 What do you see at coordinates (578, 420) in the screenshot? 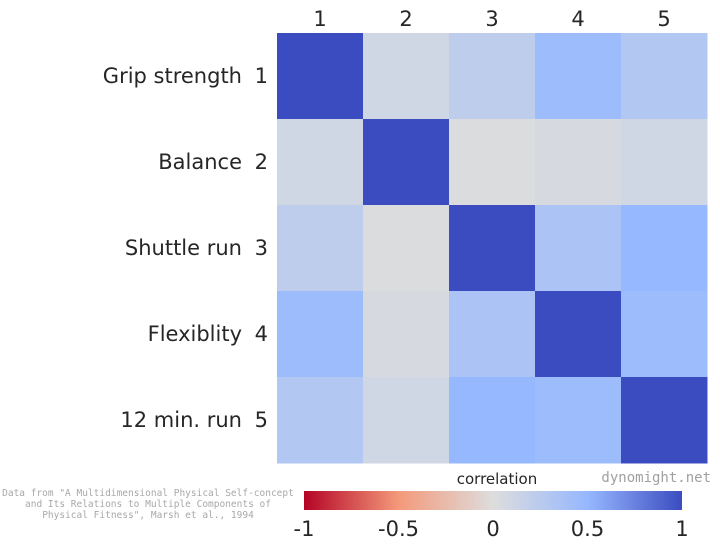
I see `heatmap-cell-r5-c4` at bounding box center [578, 420].